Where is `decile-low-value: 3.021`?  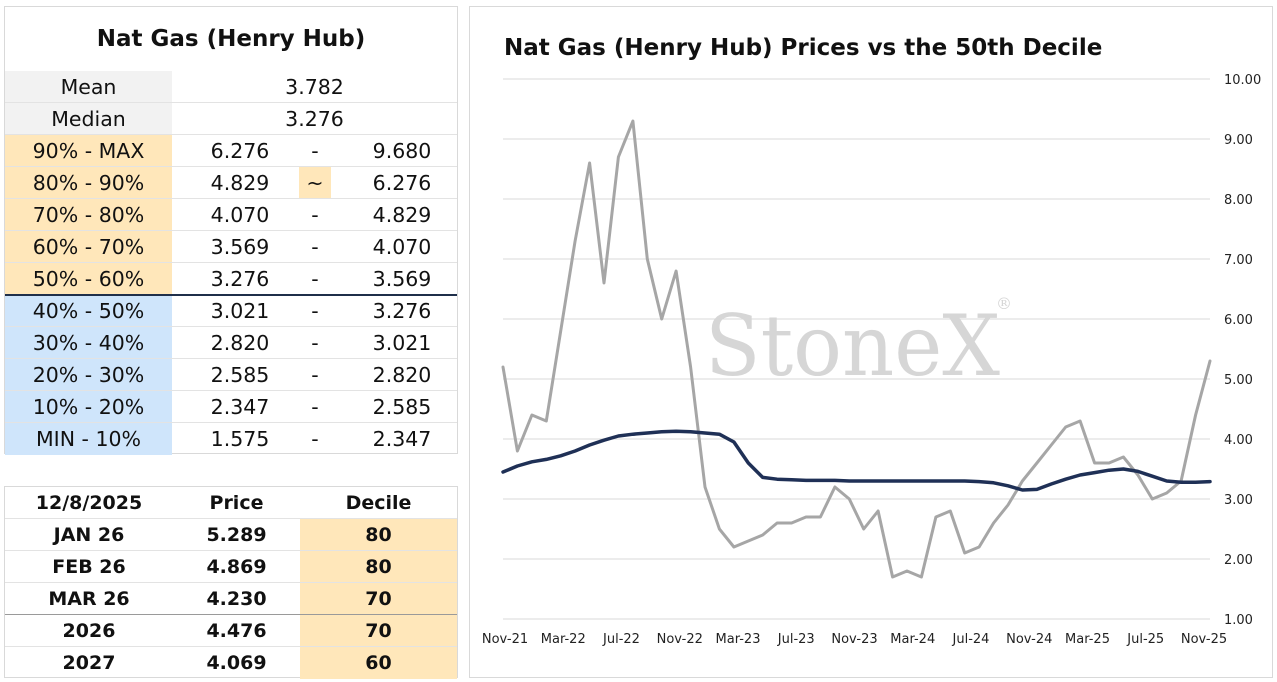
decile-low-value: 3.021 is located at coordinates (240, 311).